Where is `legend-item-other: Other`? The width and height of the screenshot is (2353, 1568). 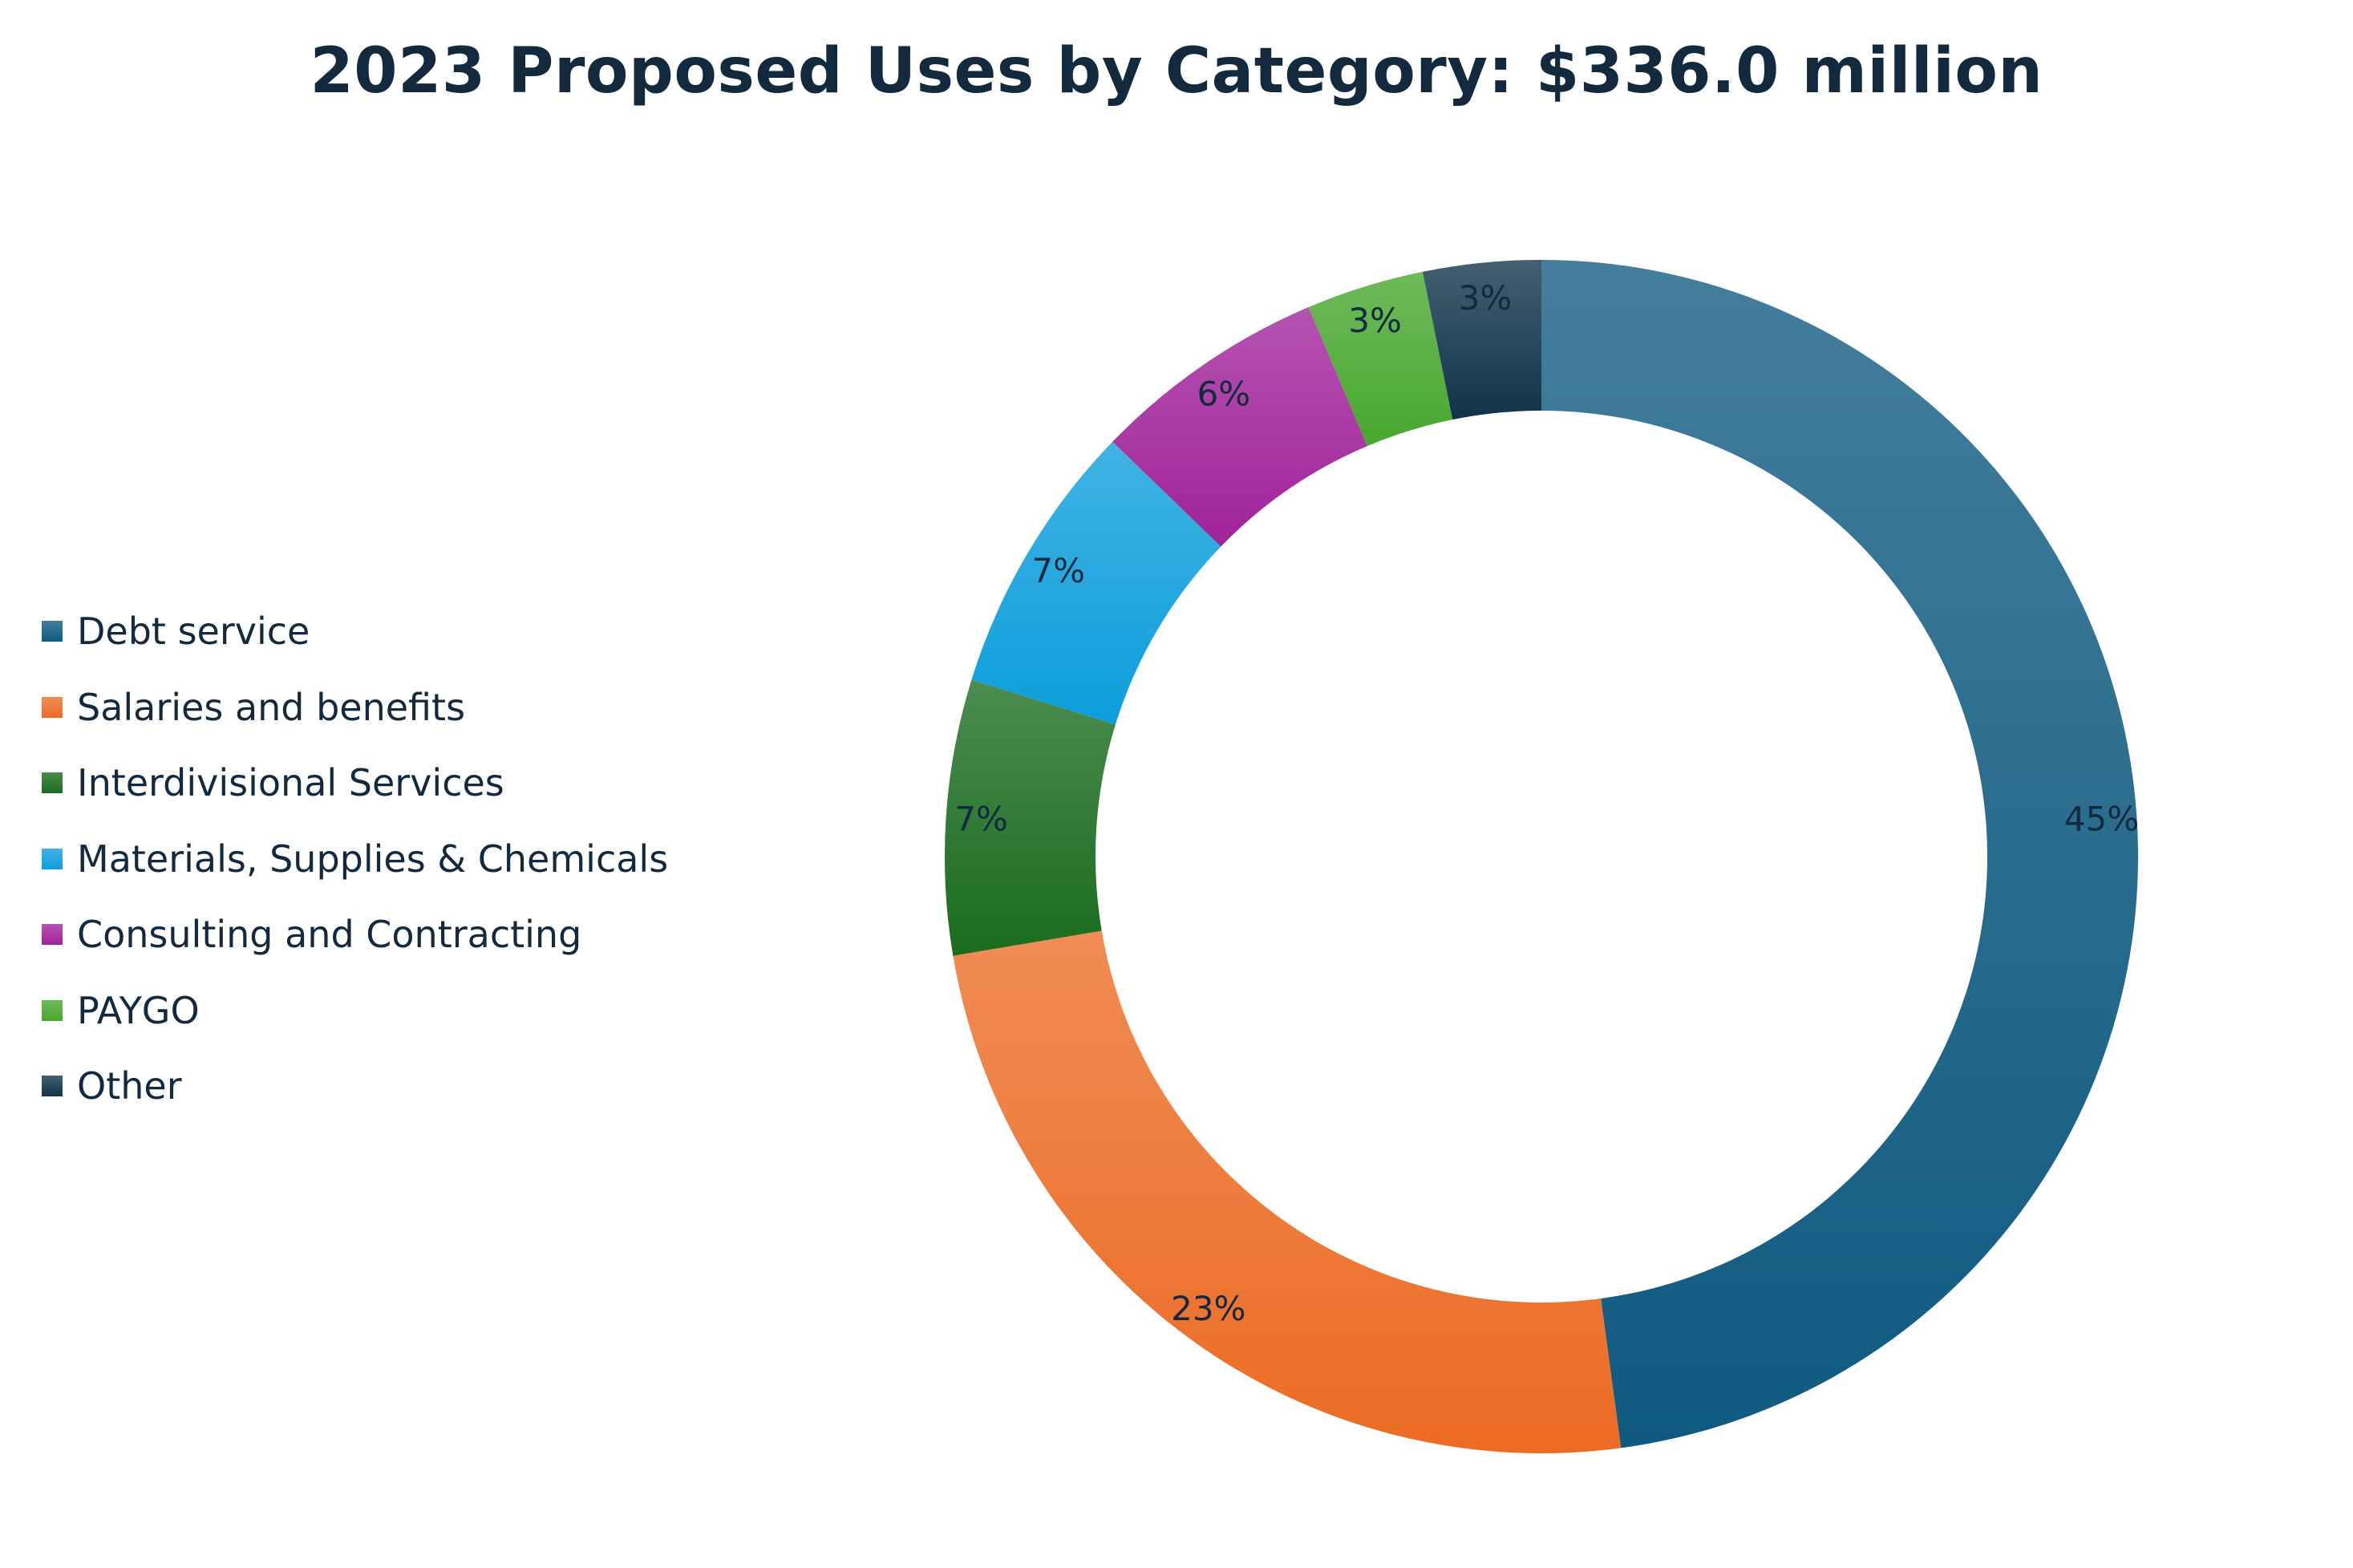
legend-item-other: Other is located at coordinates (355, 1086).